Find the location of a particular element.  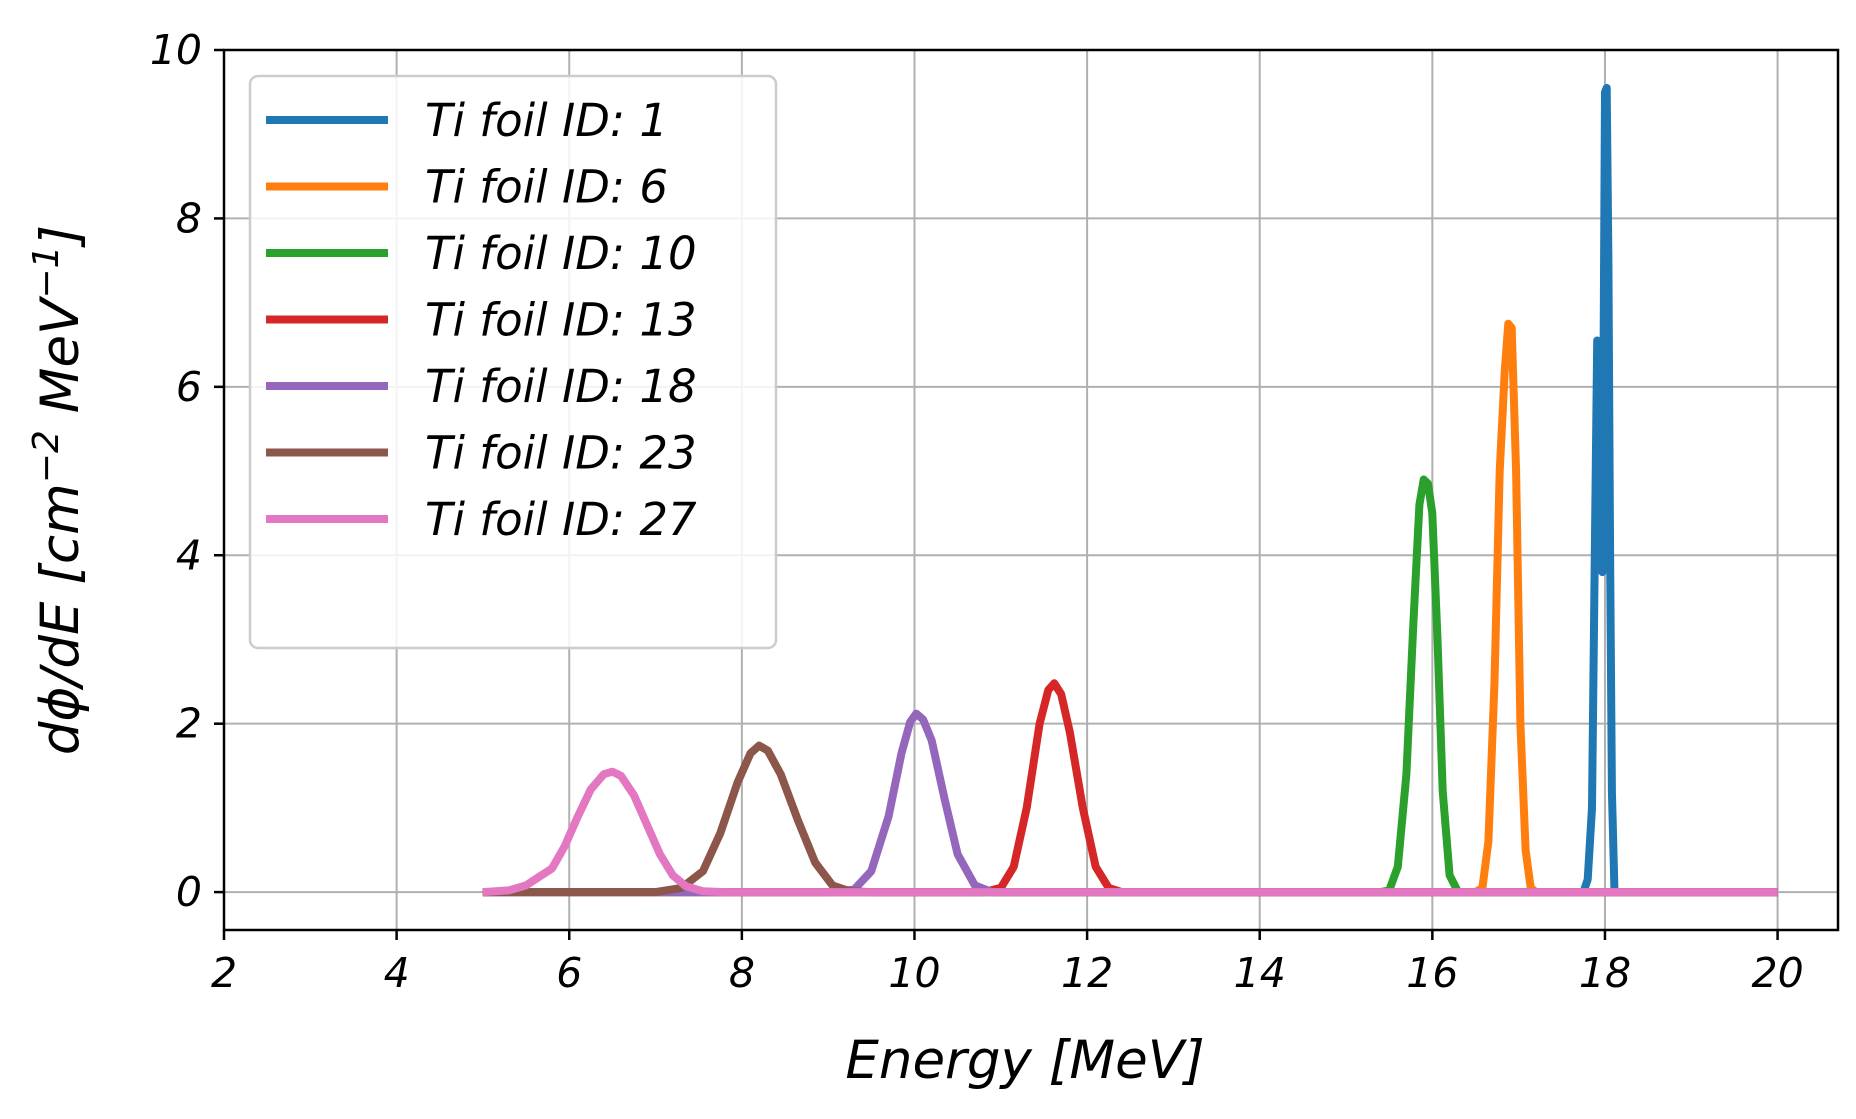

legend-label: Ti foil ID: 13 is located at coordinates (561, 320).